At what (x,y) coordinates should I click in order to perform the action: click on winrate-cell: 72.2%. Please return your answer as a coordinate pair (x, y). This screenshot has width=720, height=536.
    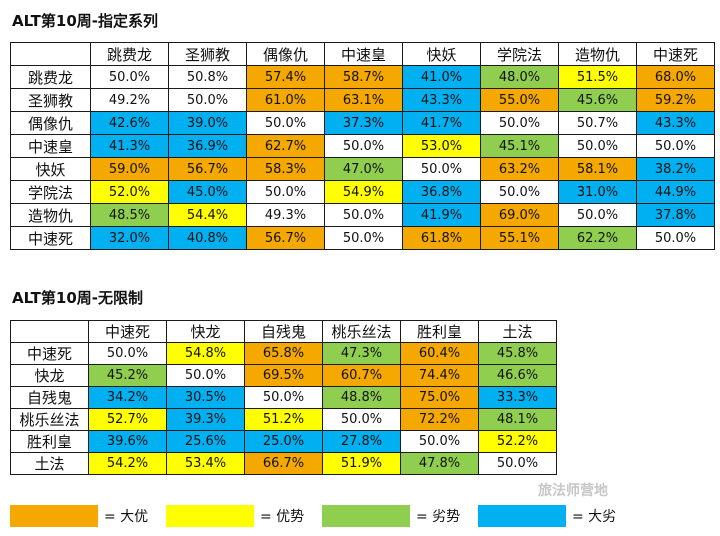
    Looking at the image, I should click on (439, 419).